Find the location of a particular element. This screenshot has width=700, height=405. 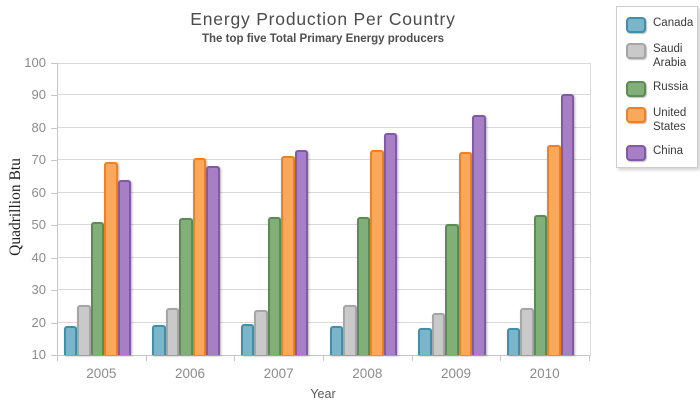

y-tick-label-30: 30 is located at coordinates (38, 290).